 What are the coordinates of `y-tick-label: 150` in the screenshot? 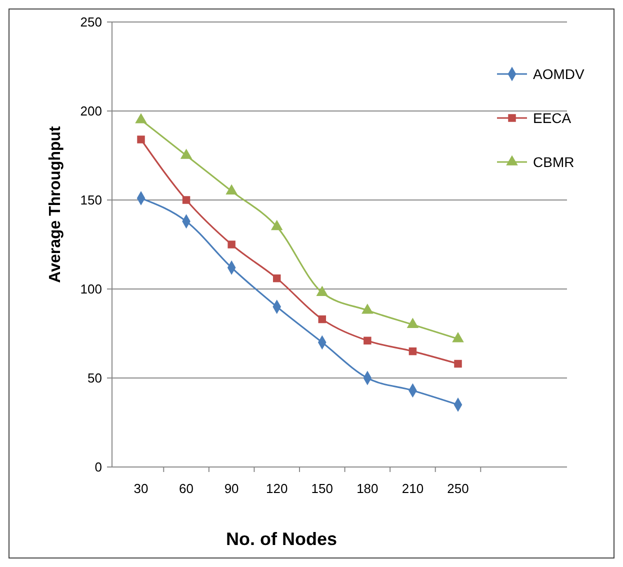 It's located at (91, 200).